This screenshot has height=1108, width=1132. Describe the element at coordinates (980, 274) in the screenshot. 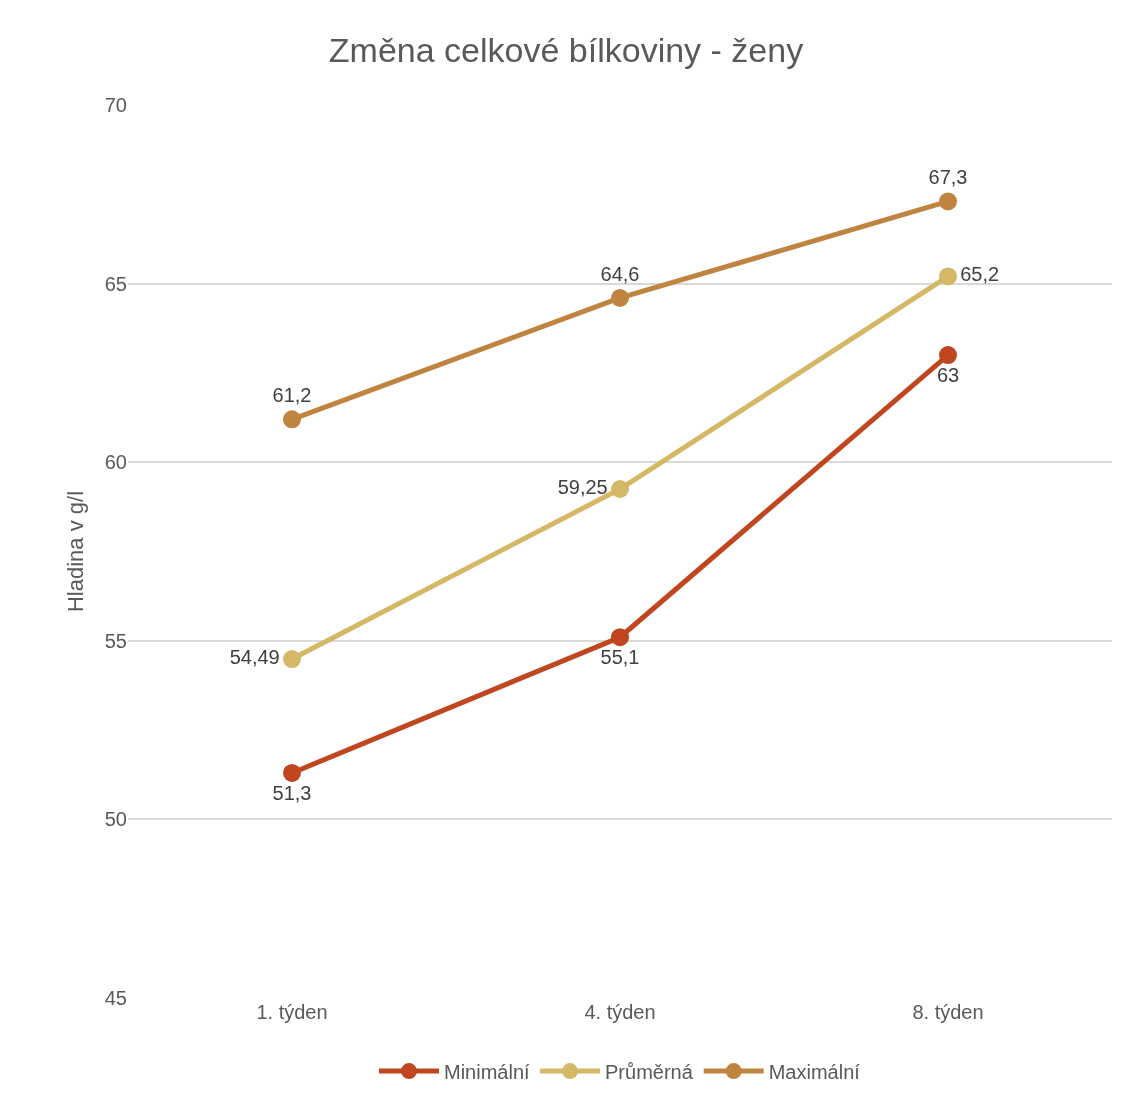

I see `data-label: 65,2` at that location.